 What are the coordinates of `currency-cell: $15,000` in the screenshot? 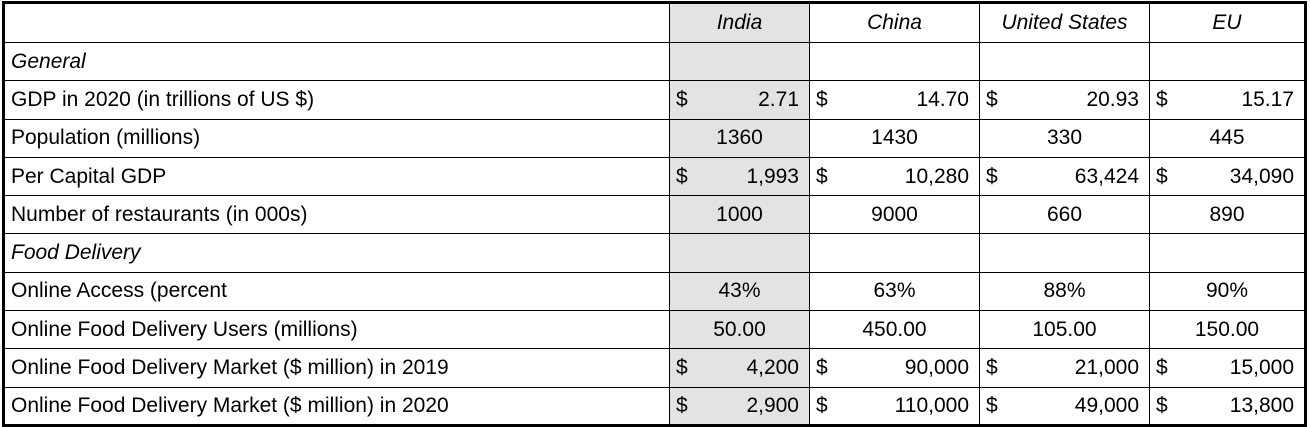 It's located at (1227, 368).